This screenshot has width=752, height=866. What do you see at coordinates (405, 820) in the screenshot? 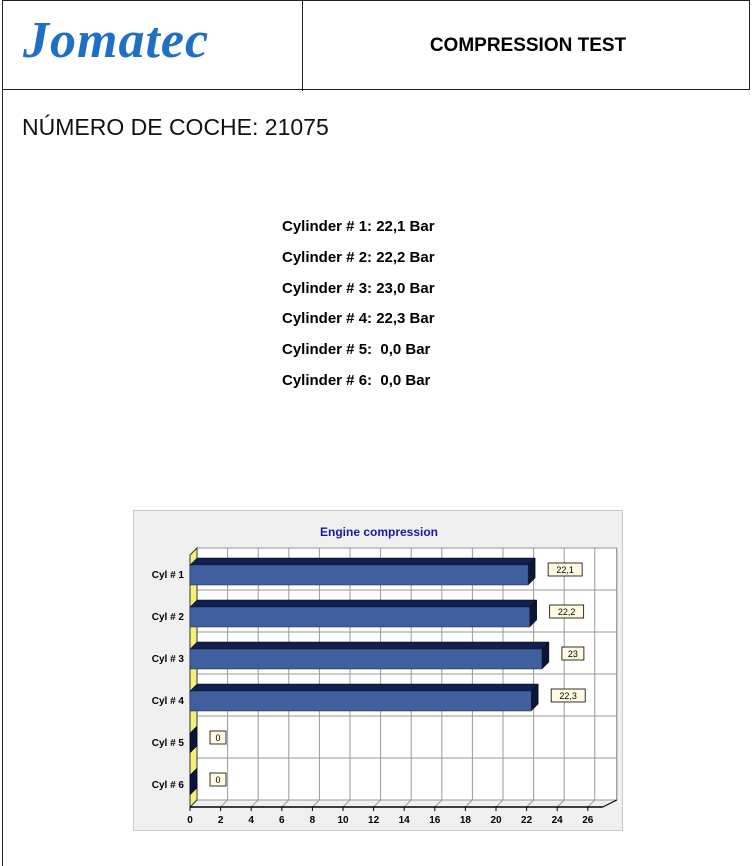
I see `x-tick-label: 14` at bounding box center [405, 820].